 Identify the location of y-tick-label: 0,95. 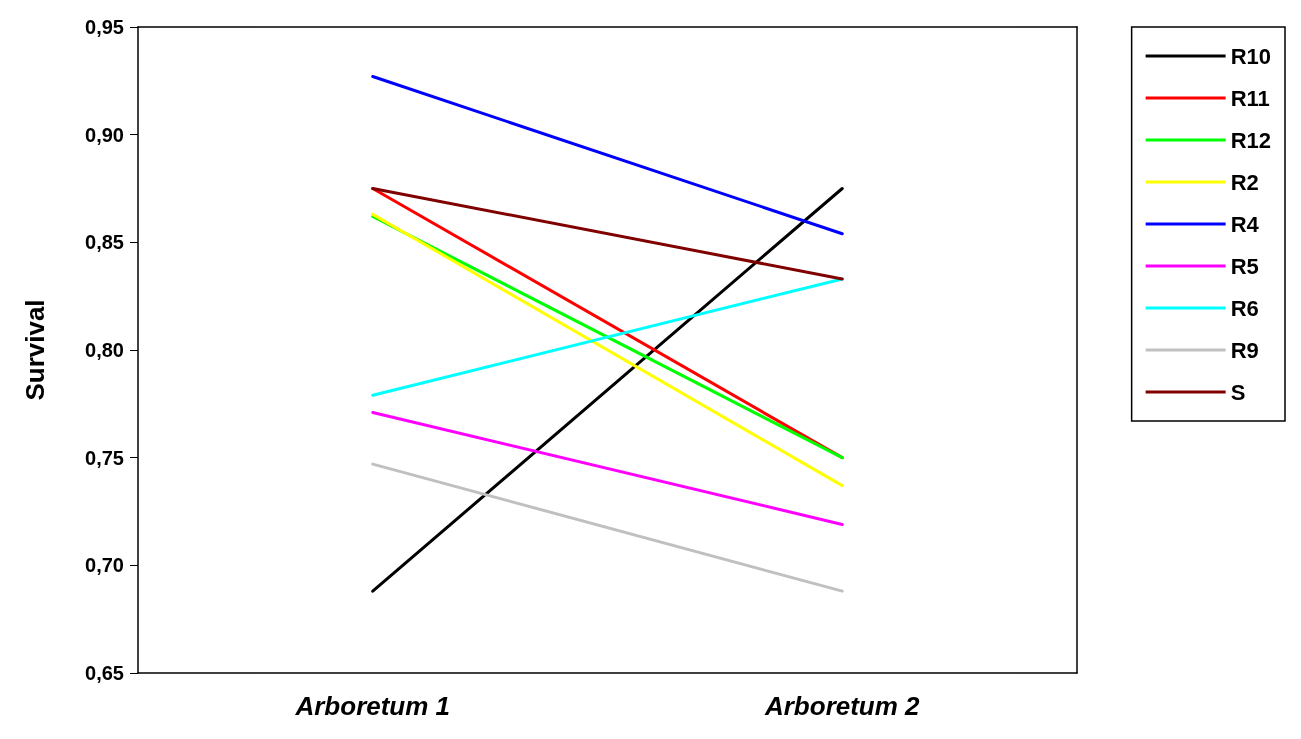
(104, 27).